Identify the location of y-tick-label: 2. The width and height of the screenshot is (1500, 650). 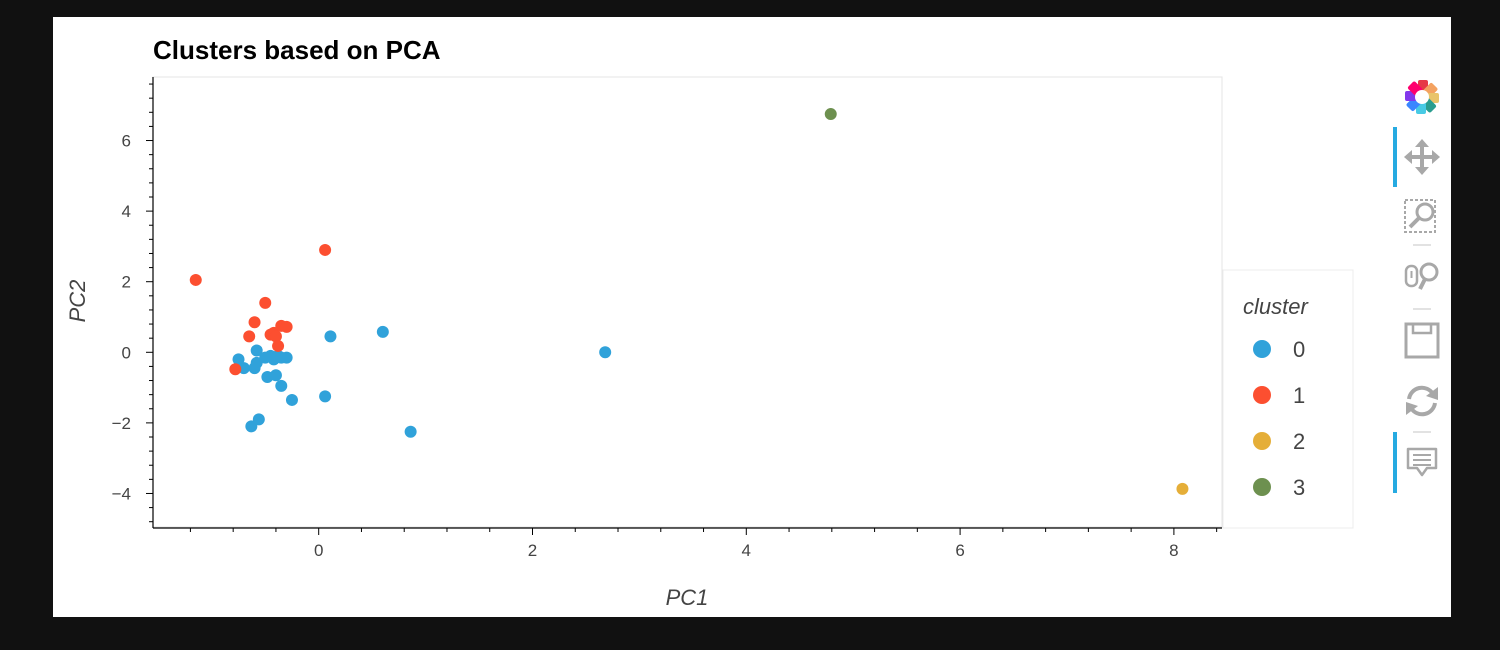
(126, 282).